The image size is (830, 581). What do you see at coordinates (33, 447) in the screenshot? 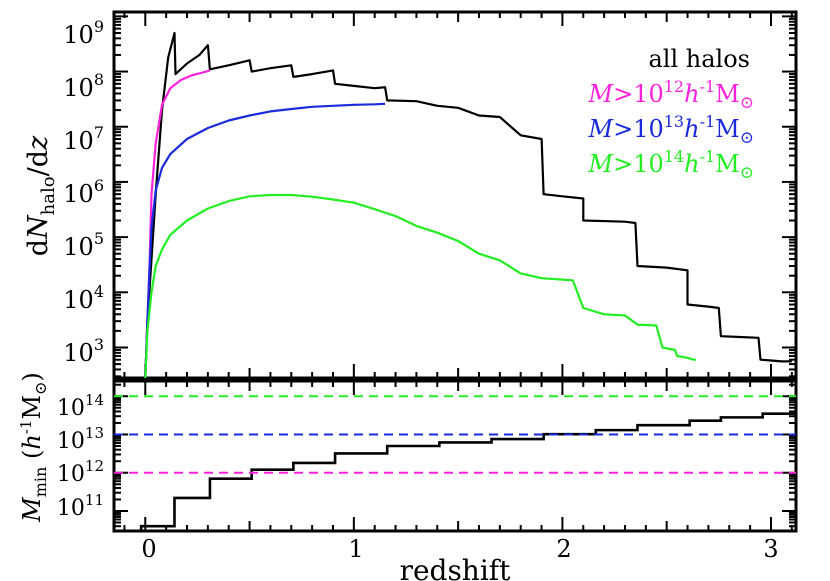
I see `bottom-y-axis-label: Mmin (h-1M⊙)` at bounding box center [33, 447].